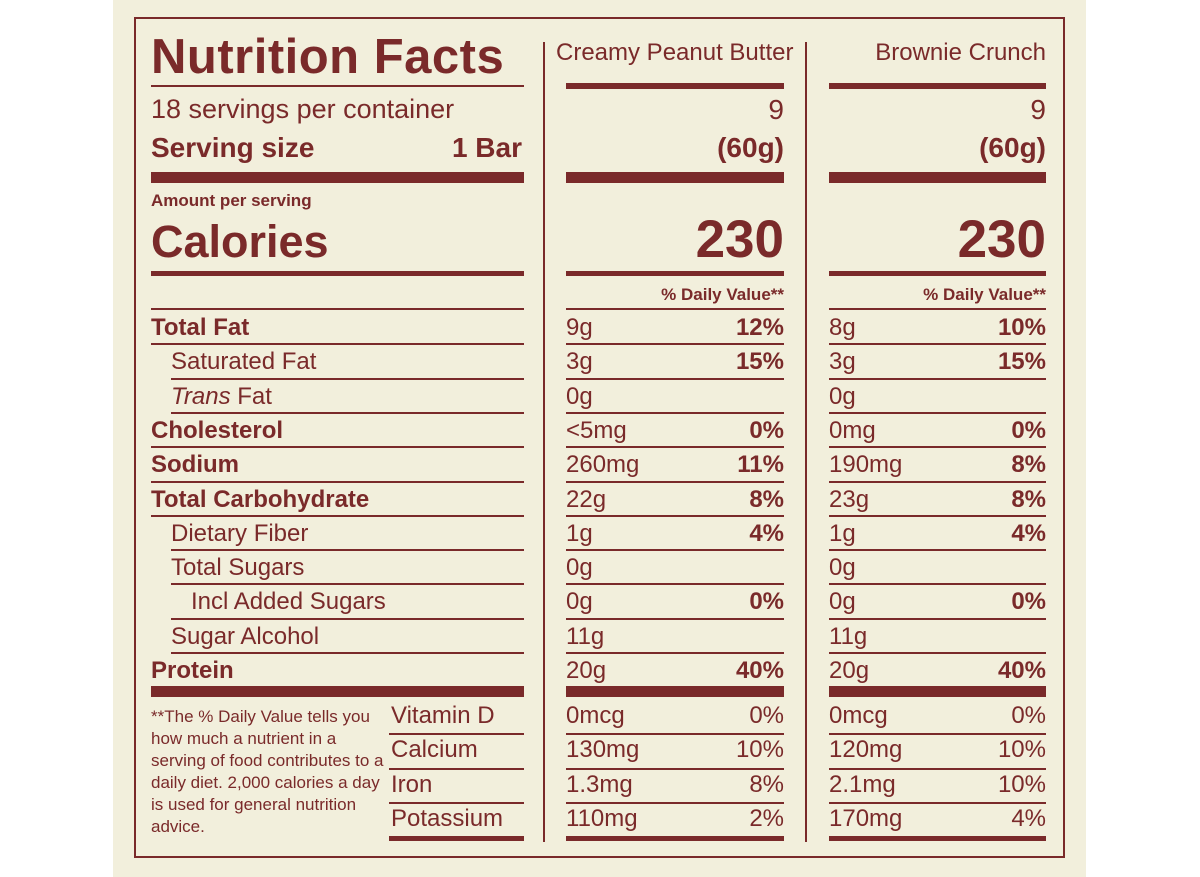 The image size is (1200, 877). I want to click on serving-size-value: 1 Bar, so click(486, 147).